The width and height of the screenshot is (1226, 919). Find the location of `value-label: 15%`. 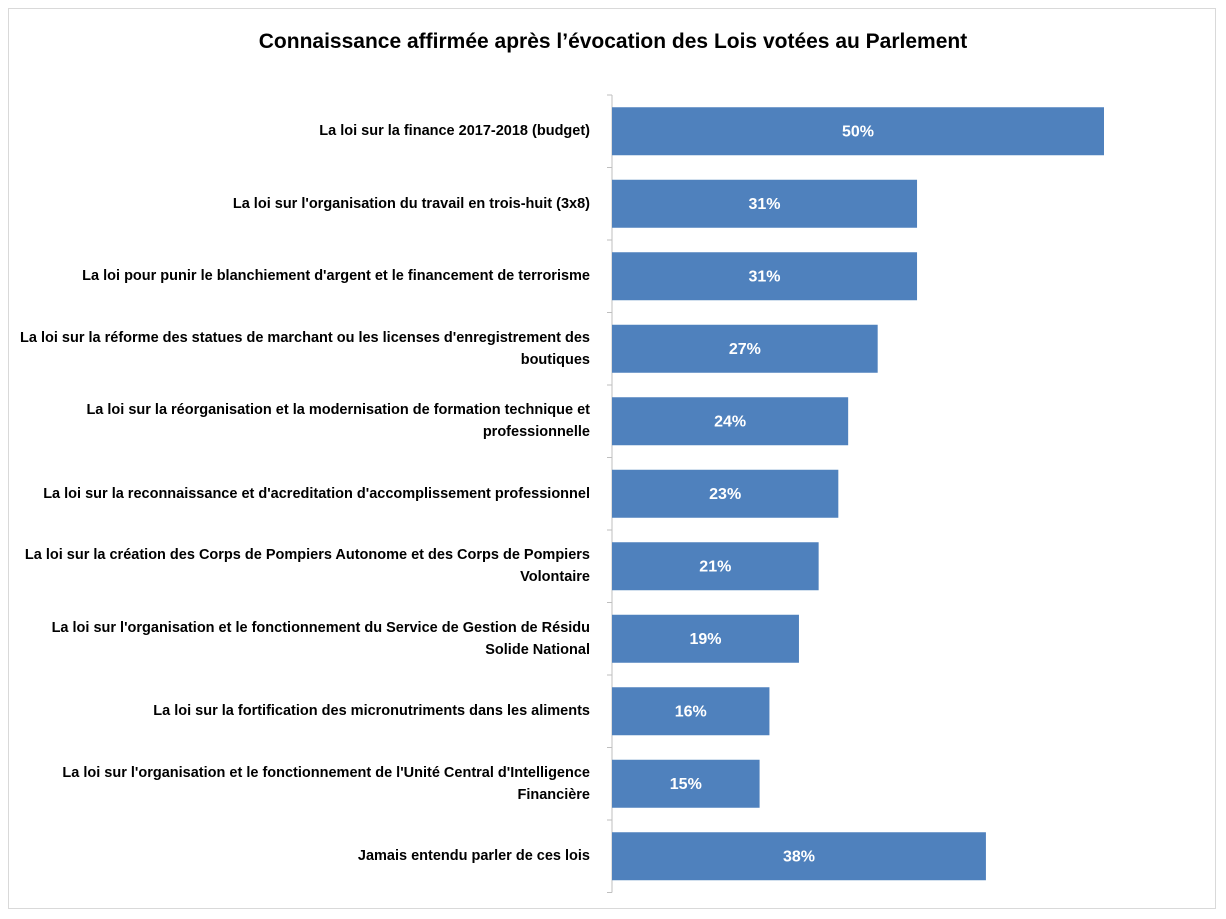

value-label: 15% is located at coordinates (686, 784).